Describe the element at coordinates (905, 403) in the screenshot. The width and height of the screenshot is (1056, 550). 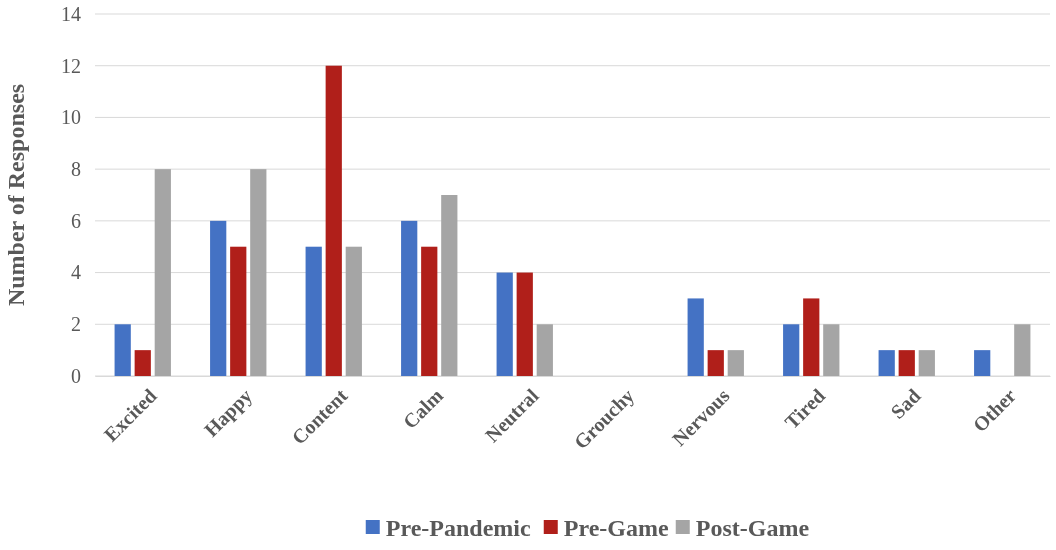
I see `x-tick-label: Sad` at that location.